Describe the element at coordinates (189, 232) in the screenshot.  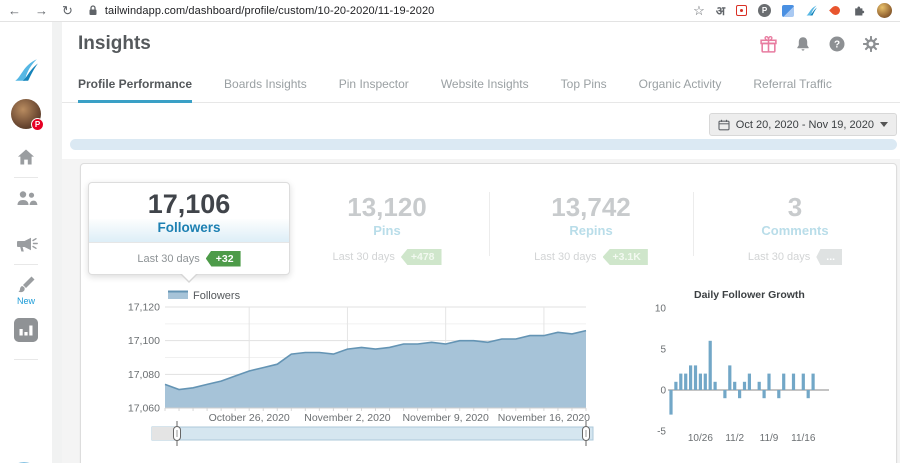
I see `stat-card-followers-active: 17,106 Followers Last 30 days +32` at that location.